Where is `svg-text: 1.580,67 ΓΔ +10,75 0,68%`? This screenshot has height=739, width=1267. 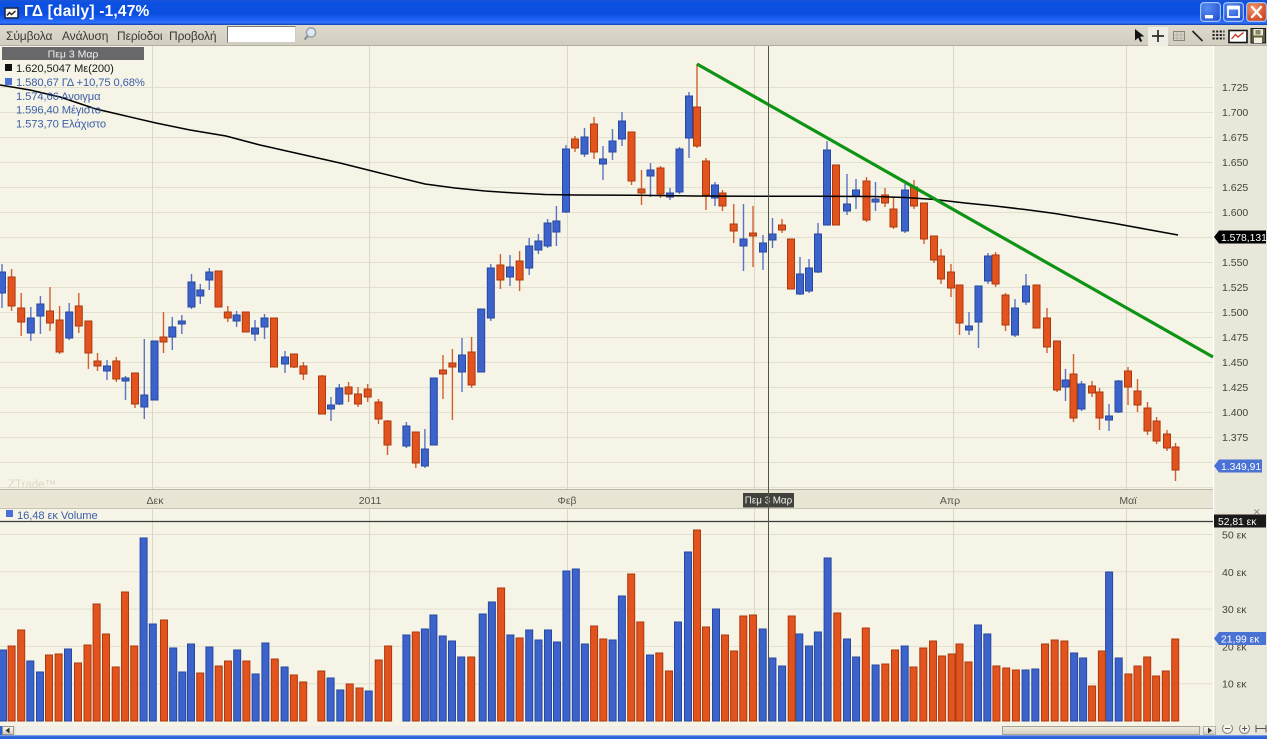 svg-text: 1.580,67 ΓΔ +10,75 0,68% is located at coordinates (80, 83).